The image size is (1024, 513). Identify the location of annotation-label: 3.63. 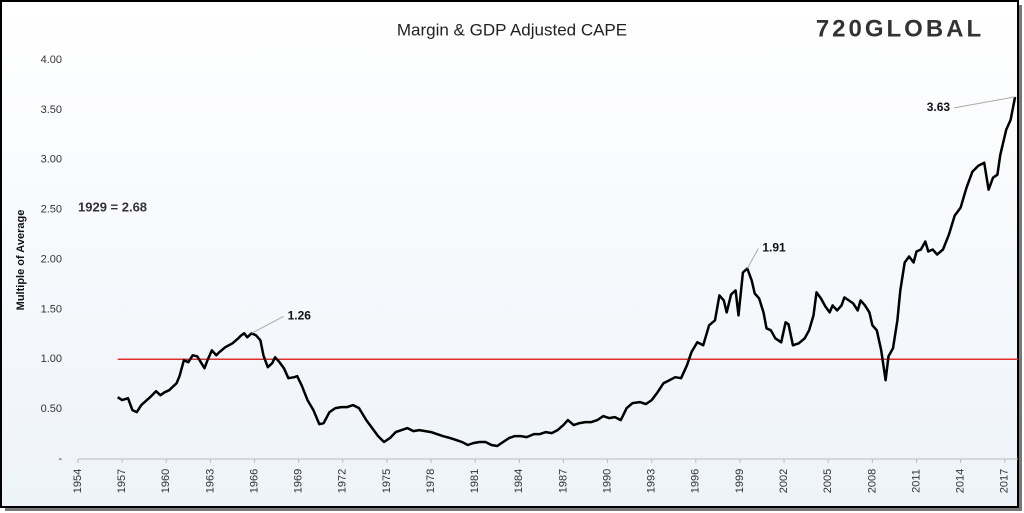
(939, 107).